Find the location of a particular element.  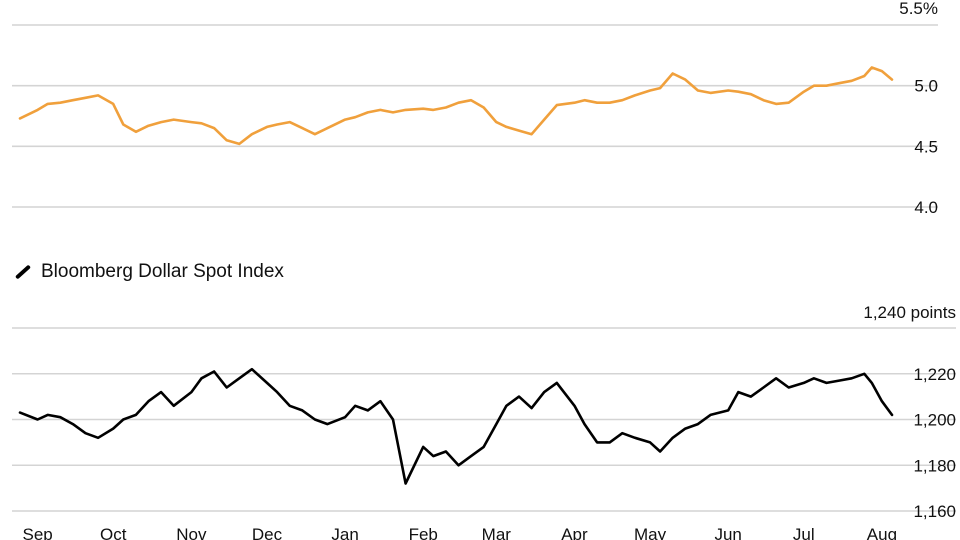

legend-label: Bloomberg Dollar Spot Index is located at coordinates (162, 271).